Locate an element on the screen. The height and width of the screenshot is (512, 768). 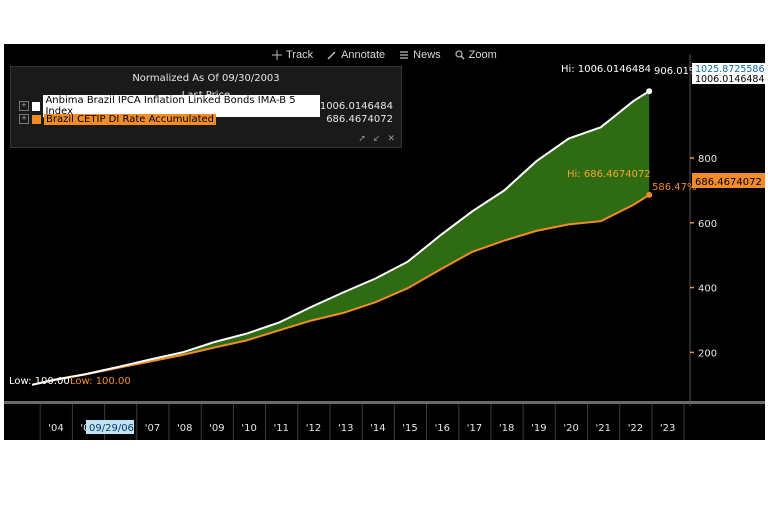
news-button: News is located at coordinates (420, 55).